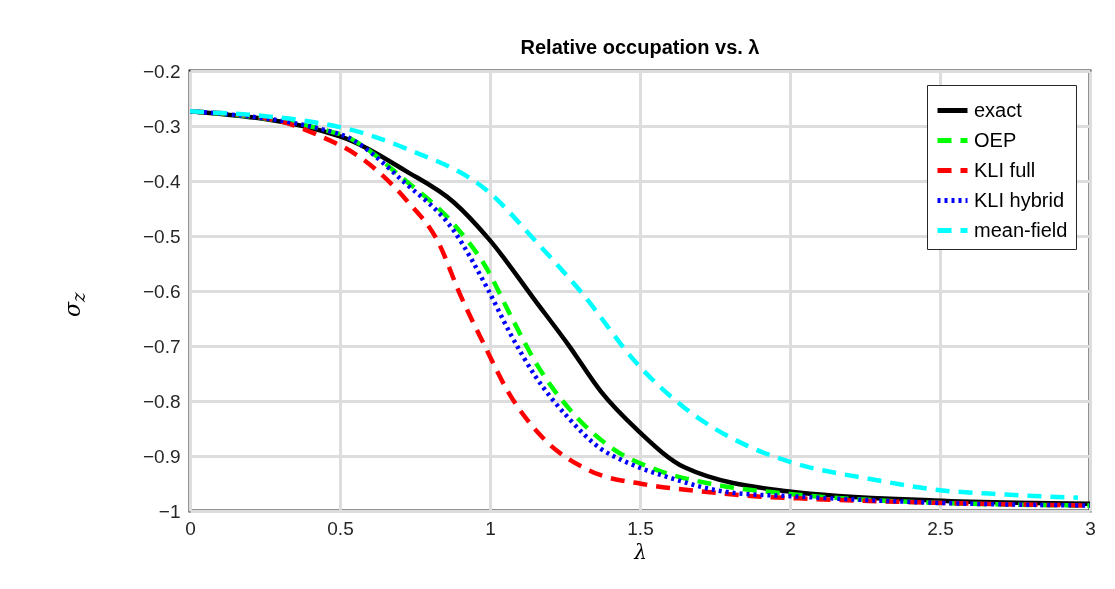  I want to click on x-tick-label: 1.5, so click(640, 528).